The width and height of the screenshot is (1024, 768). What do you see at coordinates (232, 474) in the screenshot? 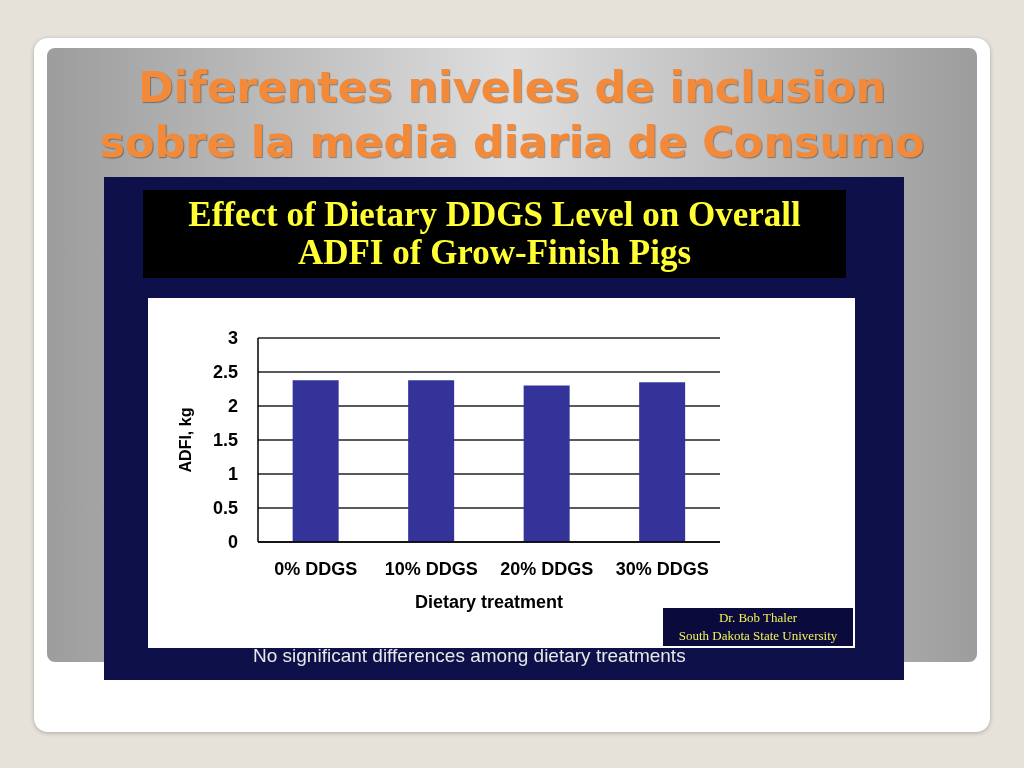
I see `y-tick-label: 1` at bounding box center [232, 474].